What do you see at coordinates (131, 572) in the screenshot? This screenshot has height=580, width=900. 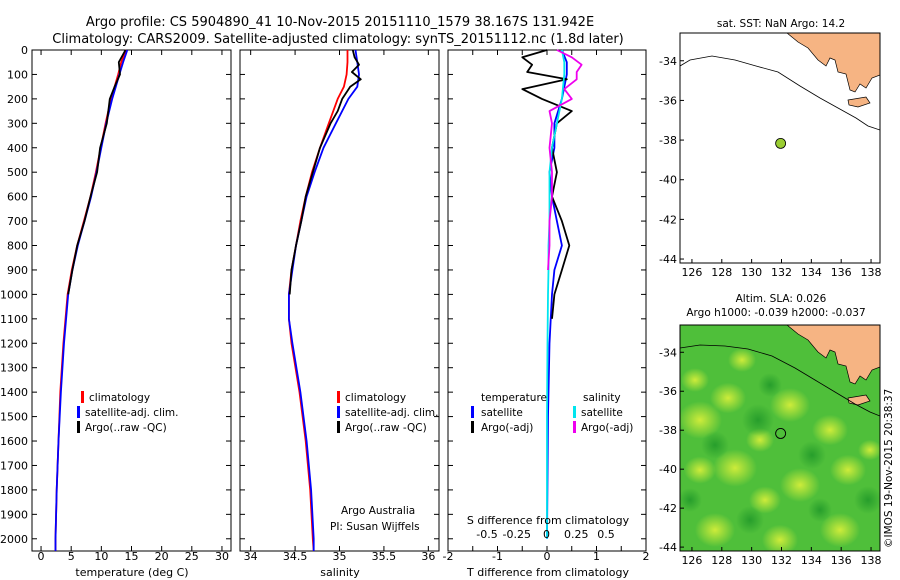 I see `temperature-xlabel: temperature (deg C)` at bounding box center [131, 572].